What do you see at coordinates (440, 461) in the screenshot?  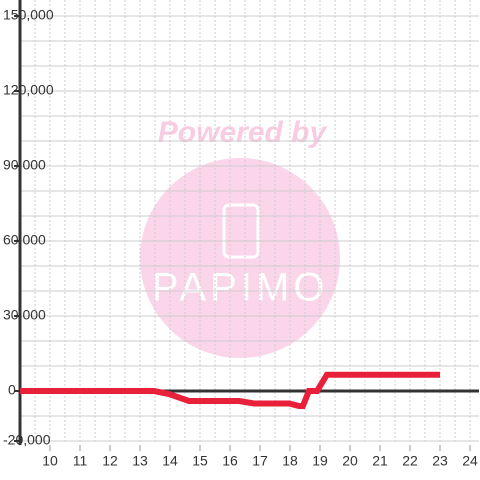 I see `x-tick-label: 23` at bounding box center [440, 461].